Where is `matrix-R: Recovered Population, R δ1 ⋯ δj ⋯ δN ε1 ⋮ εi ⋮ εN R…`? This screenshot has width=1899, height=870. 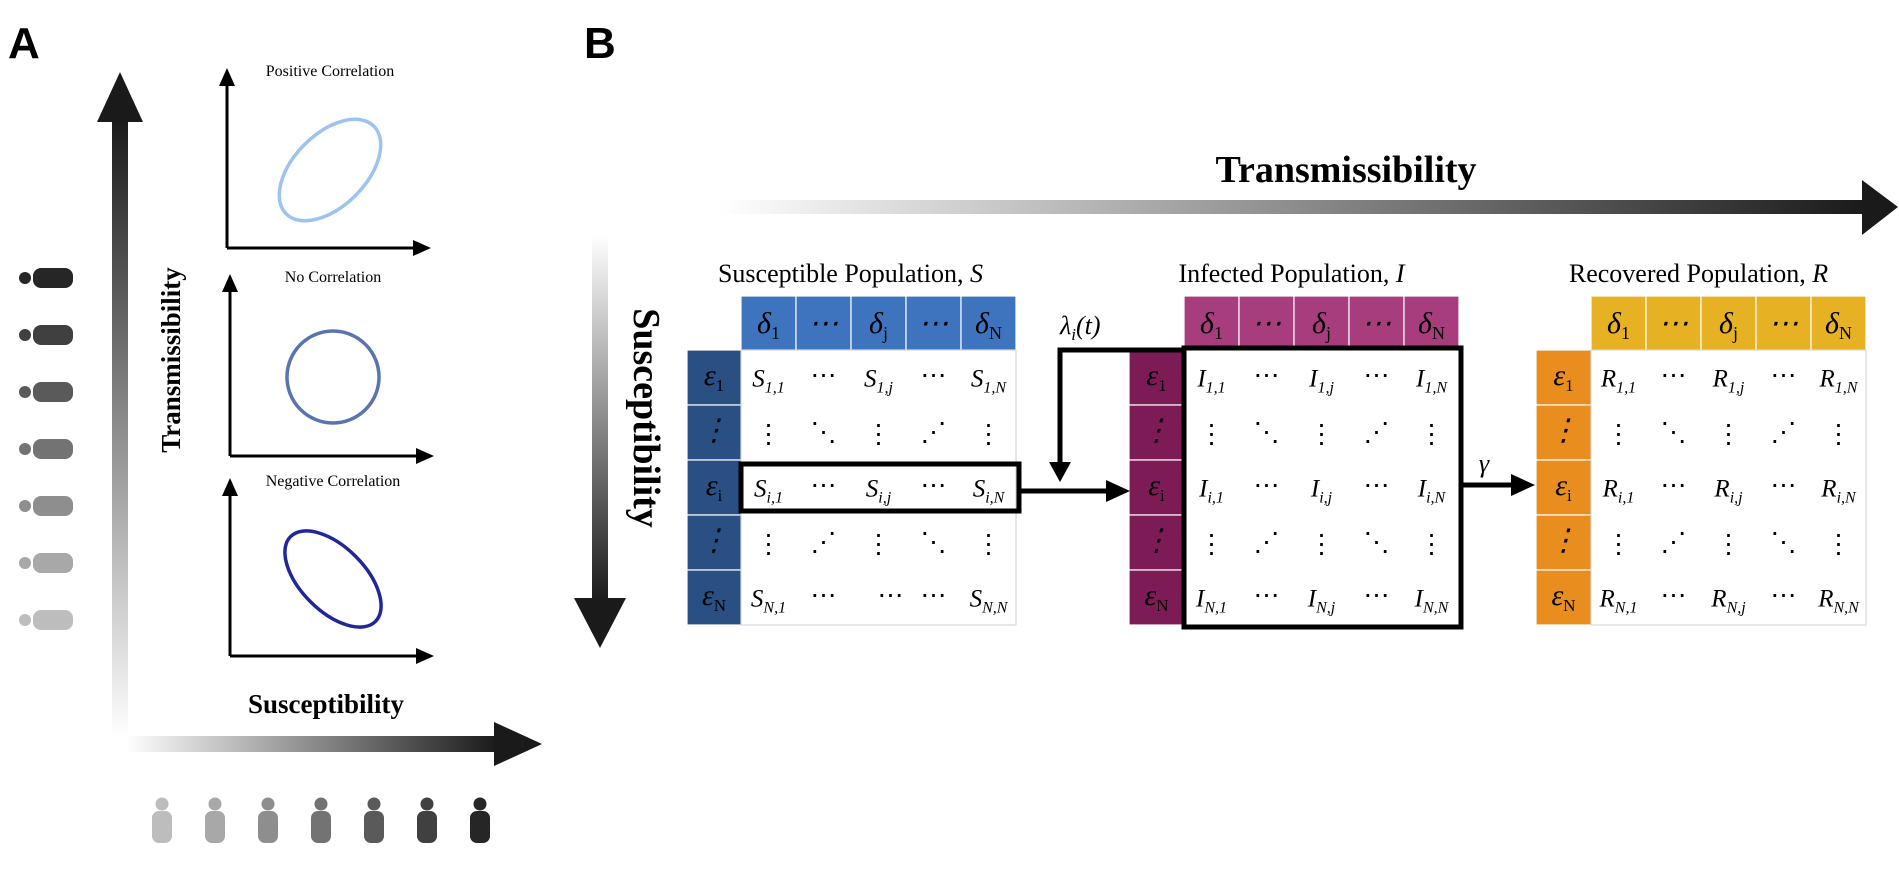 matrix-R: Recovered Population, R δ1 ⋯ δj ⋯ δN ε1 ⋮ εi ⋮ εN R… is located at coordinates (1701, 442).